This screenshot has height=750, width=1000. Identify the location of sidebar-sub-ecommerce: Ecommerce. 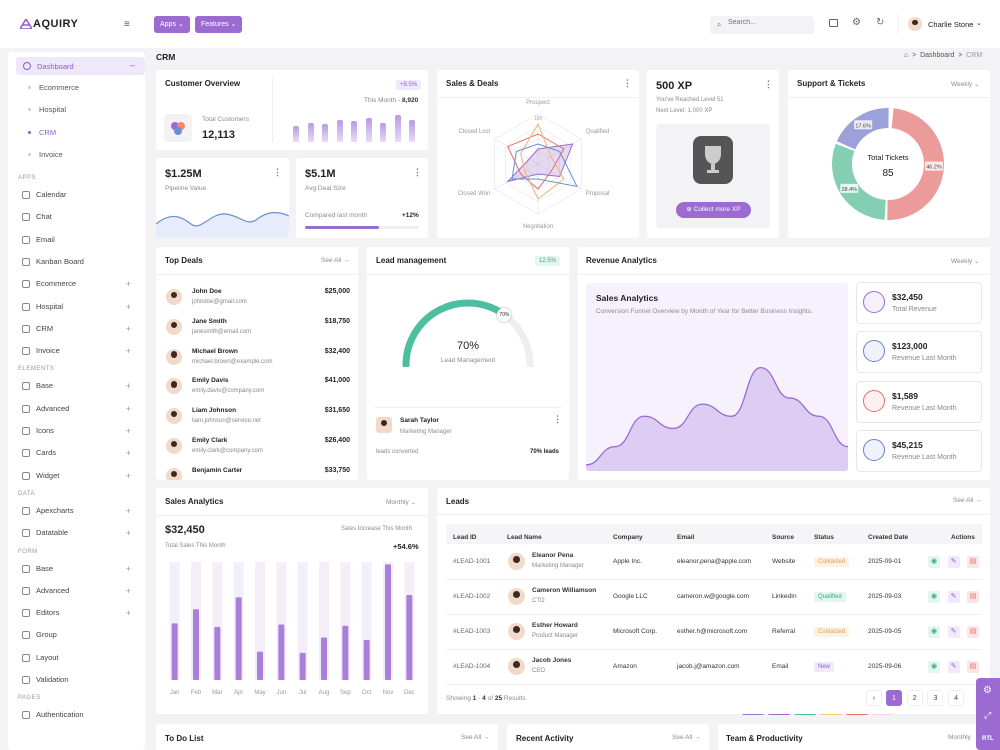
(59, 87).